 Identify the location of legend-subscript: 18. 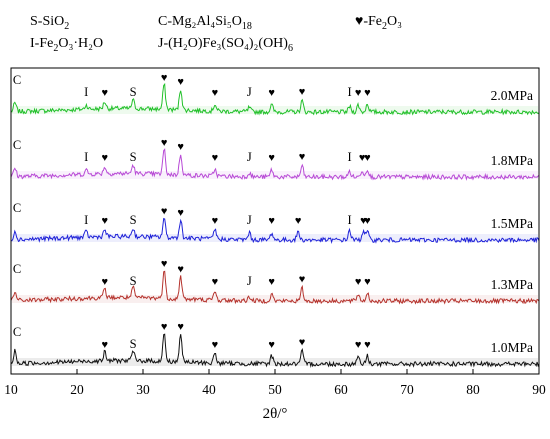
(247, 26).